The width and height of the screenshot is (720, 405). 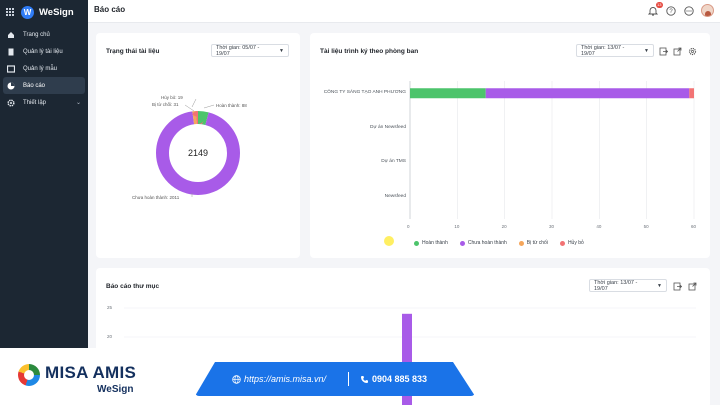 I want to click on status-card-title: Trạng thái tài liệu, so click(x=133, y=51).